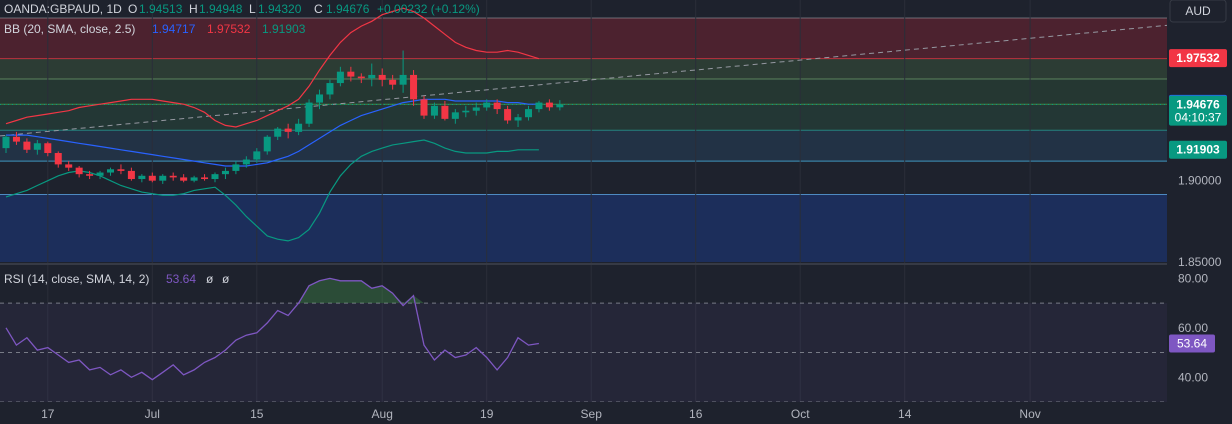  What do you see at coordinates (583, 92) in the screenshot?
I see `zone-upper-mid` at bounding box center [583, 92].